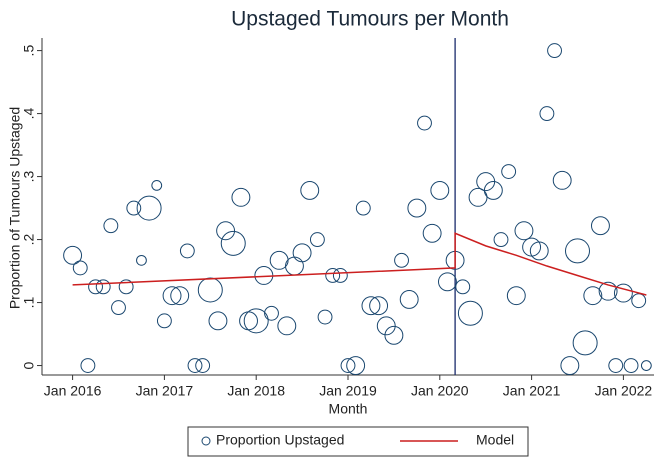  I want to click on model-line, so click(359, 264).